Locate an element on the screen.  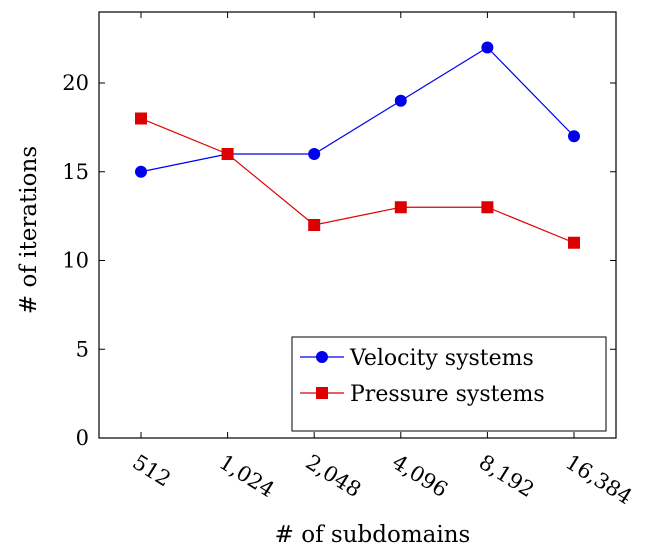
legend-entry: Velocity systems is located at coordinates (417, 358).